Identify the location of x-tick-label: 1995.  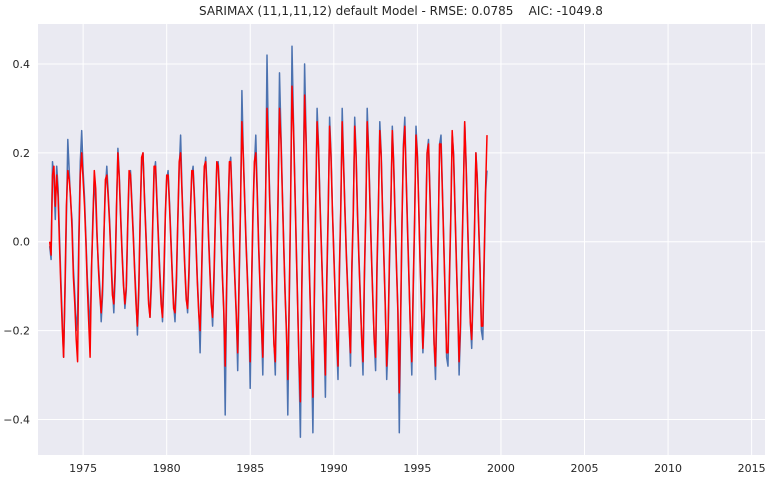
(417, 468).